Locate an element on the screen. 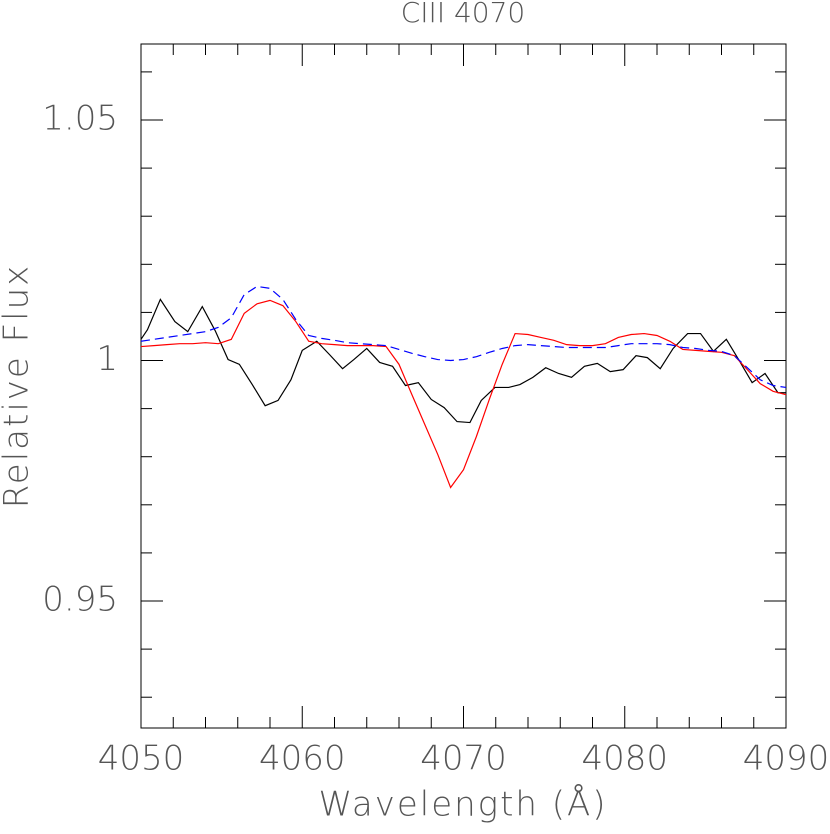  x-tick-label: 4090 is located at coordinates (786, 759).